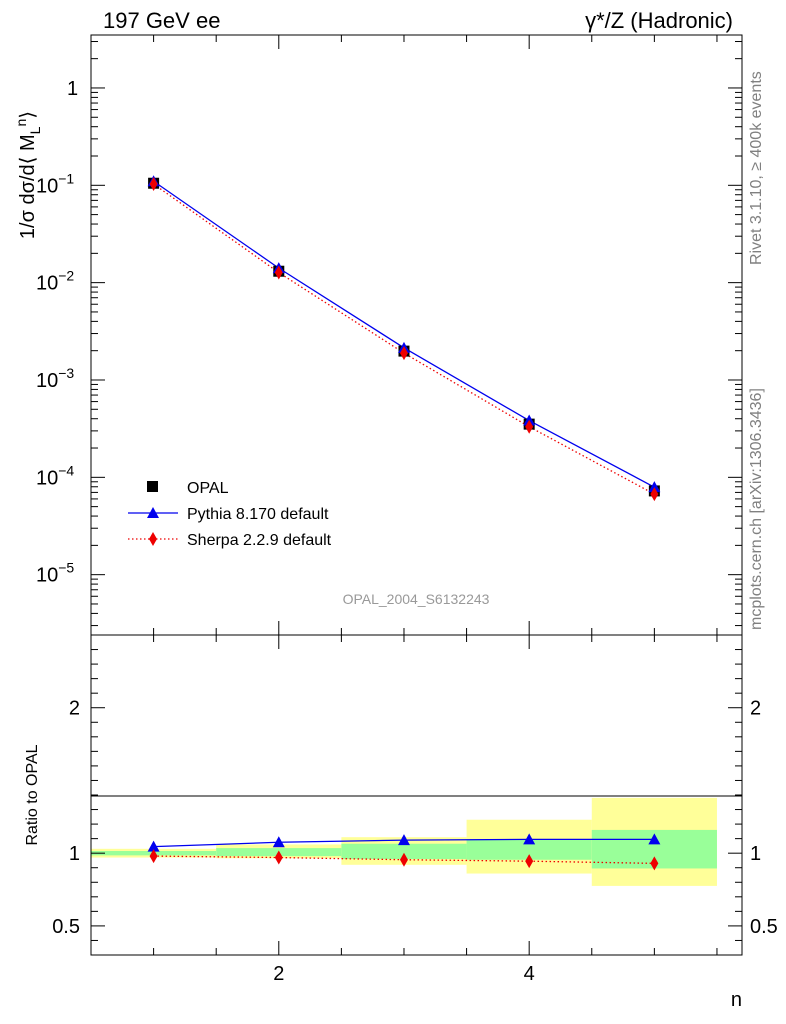 The height and width of the screenshot is (1024, 786). I want to click on ratio-y-tick-label-right: 0.5, so click(764, 927).